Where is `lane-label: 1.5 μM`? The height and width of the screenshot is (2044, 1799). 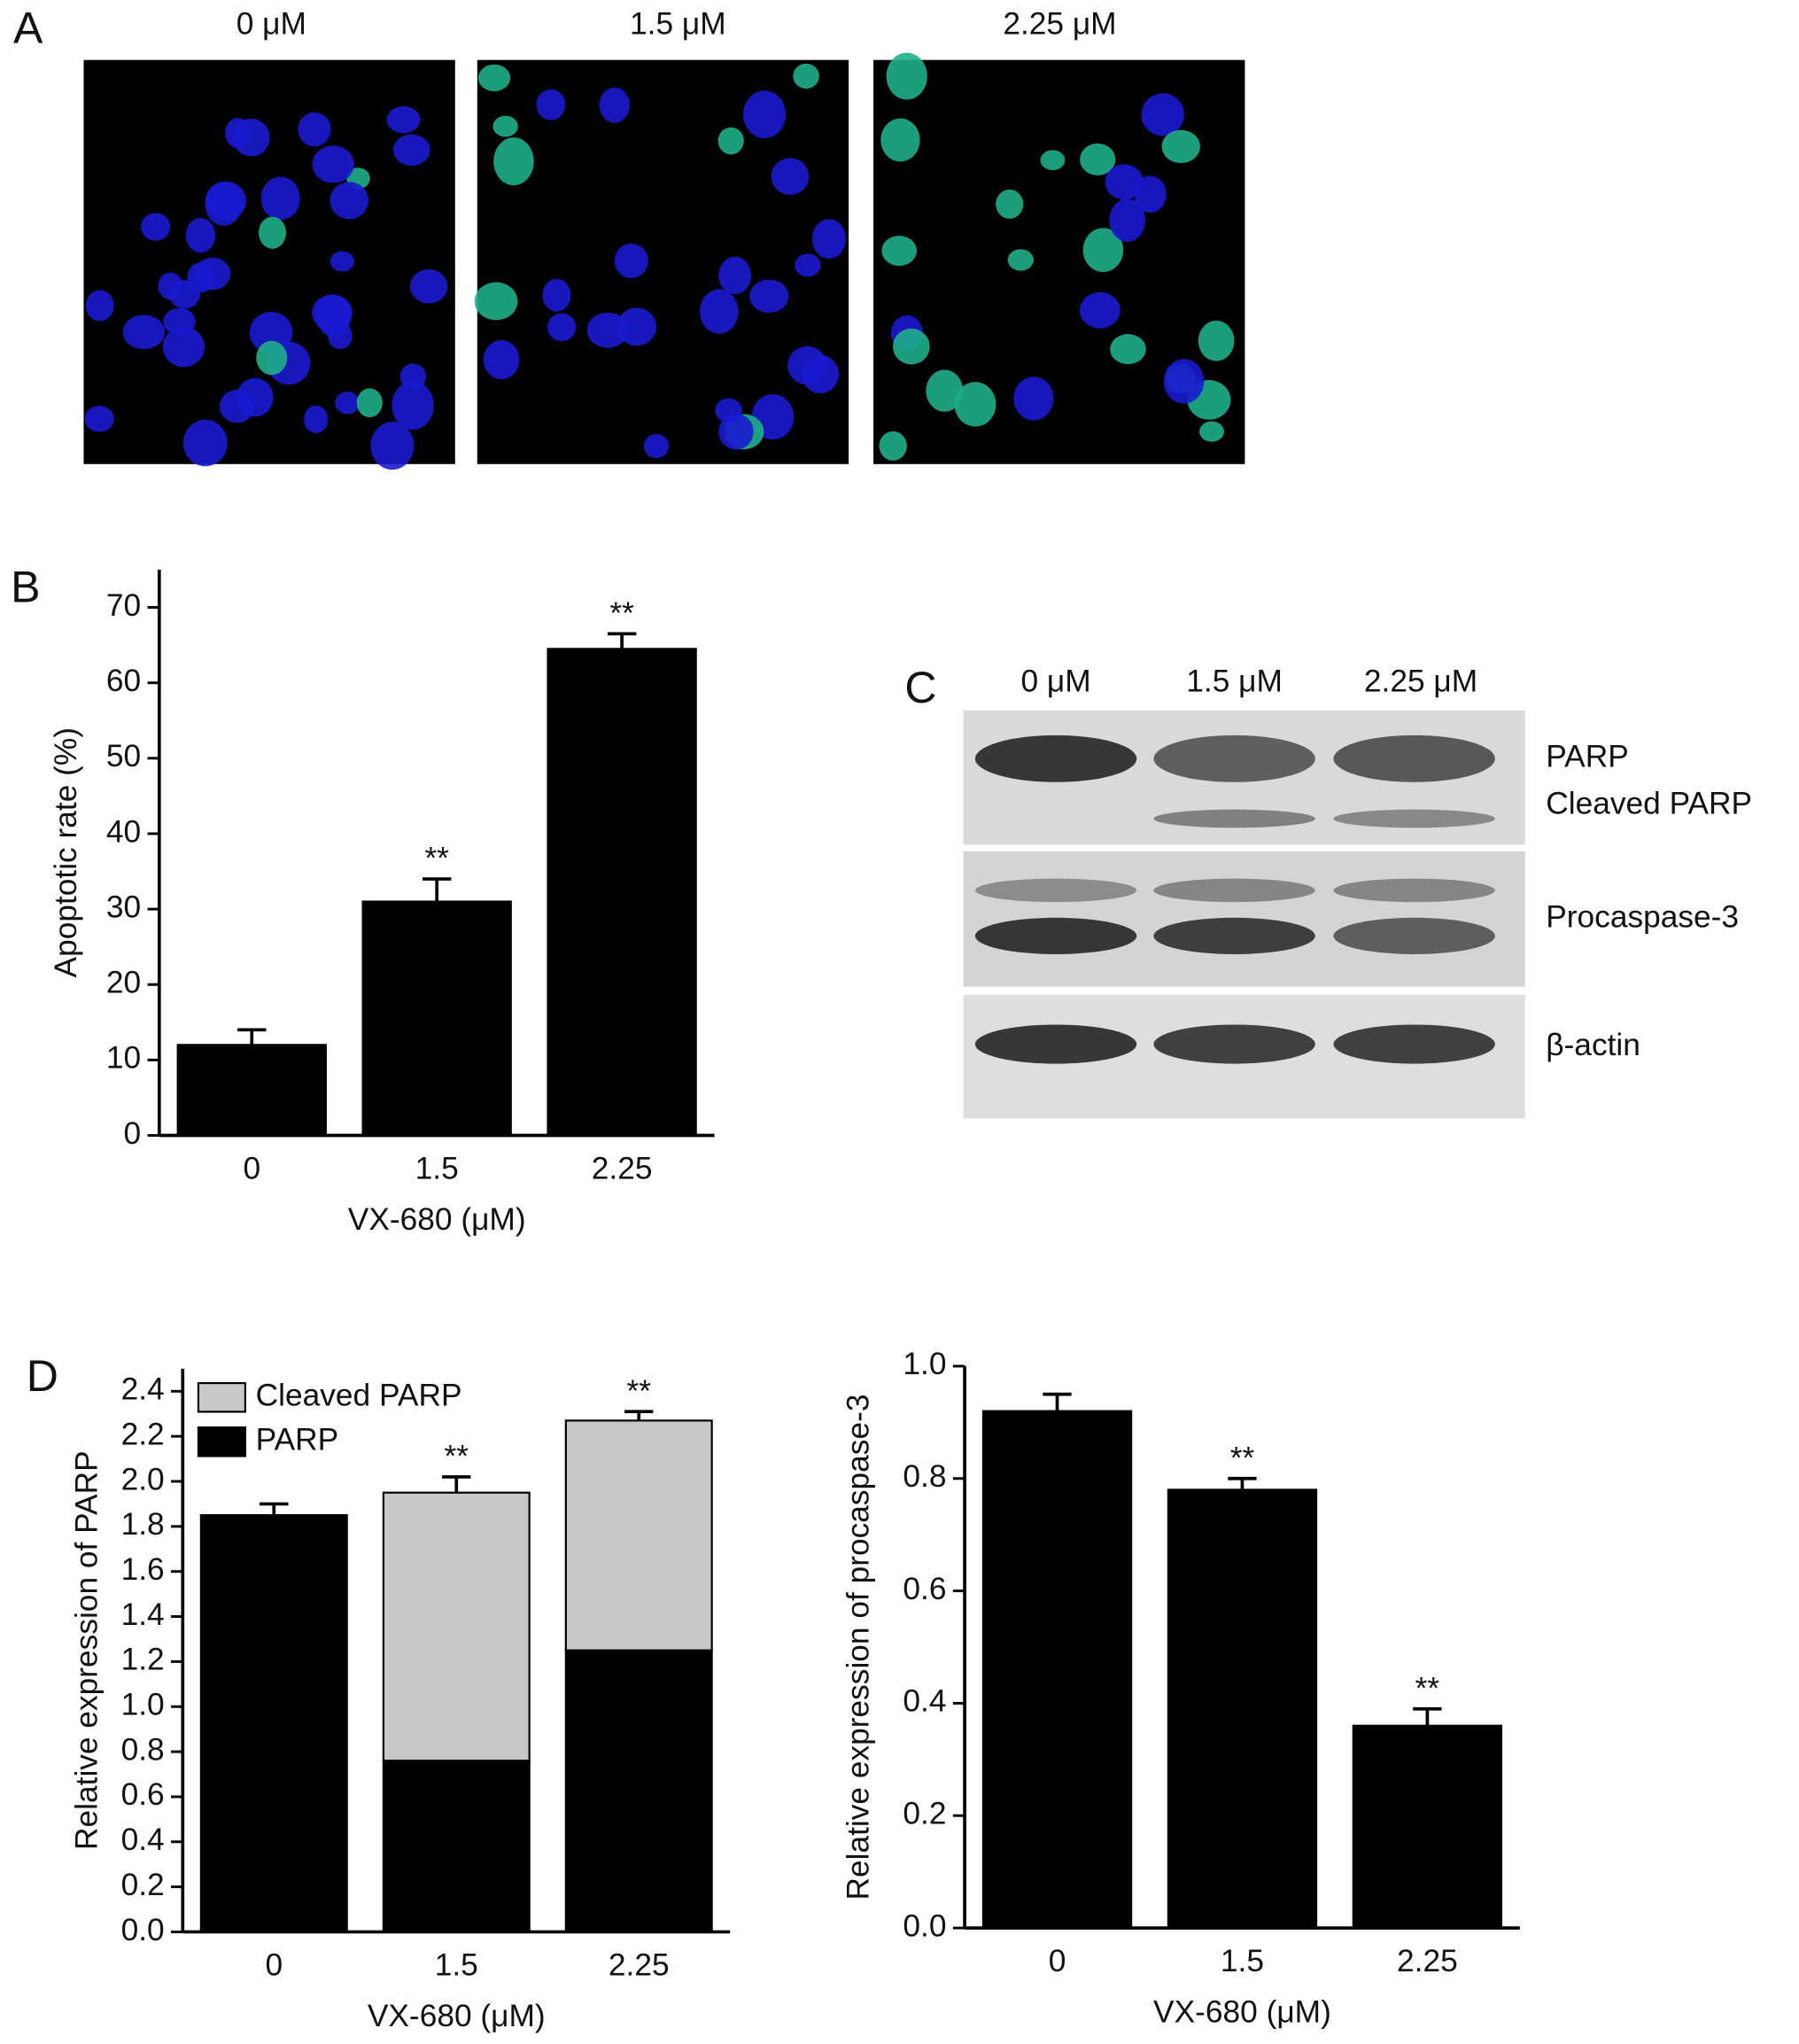 lane-label: 1.5 μM is located at coordinates (1234, 681).